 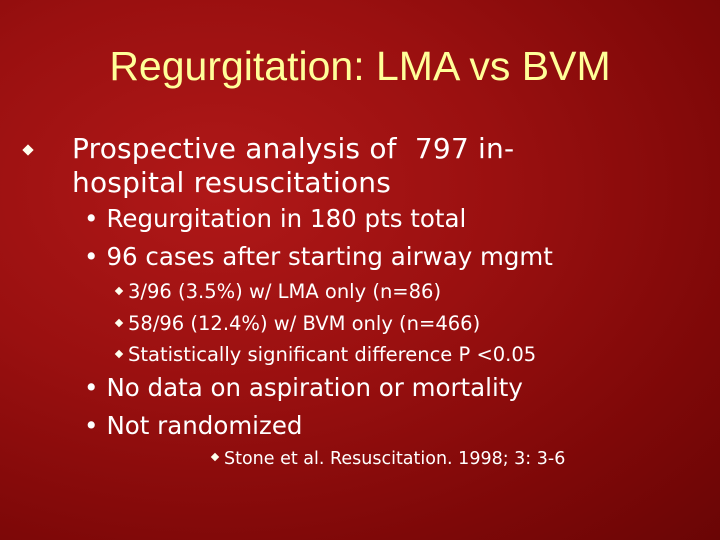 I want to click on sub-point-text: 96 cases after starting airway mgmt, so click(x=329, y=256).